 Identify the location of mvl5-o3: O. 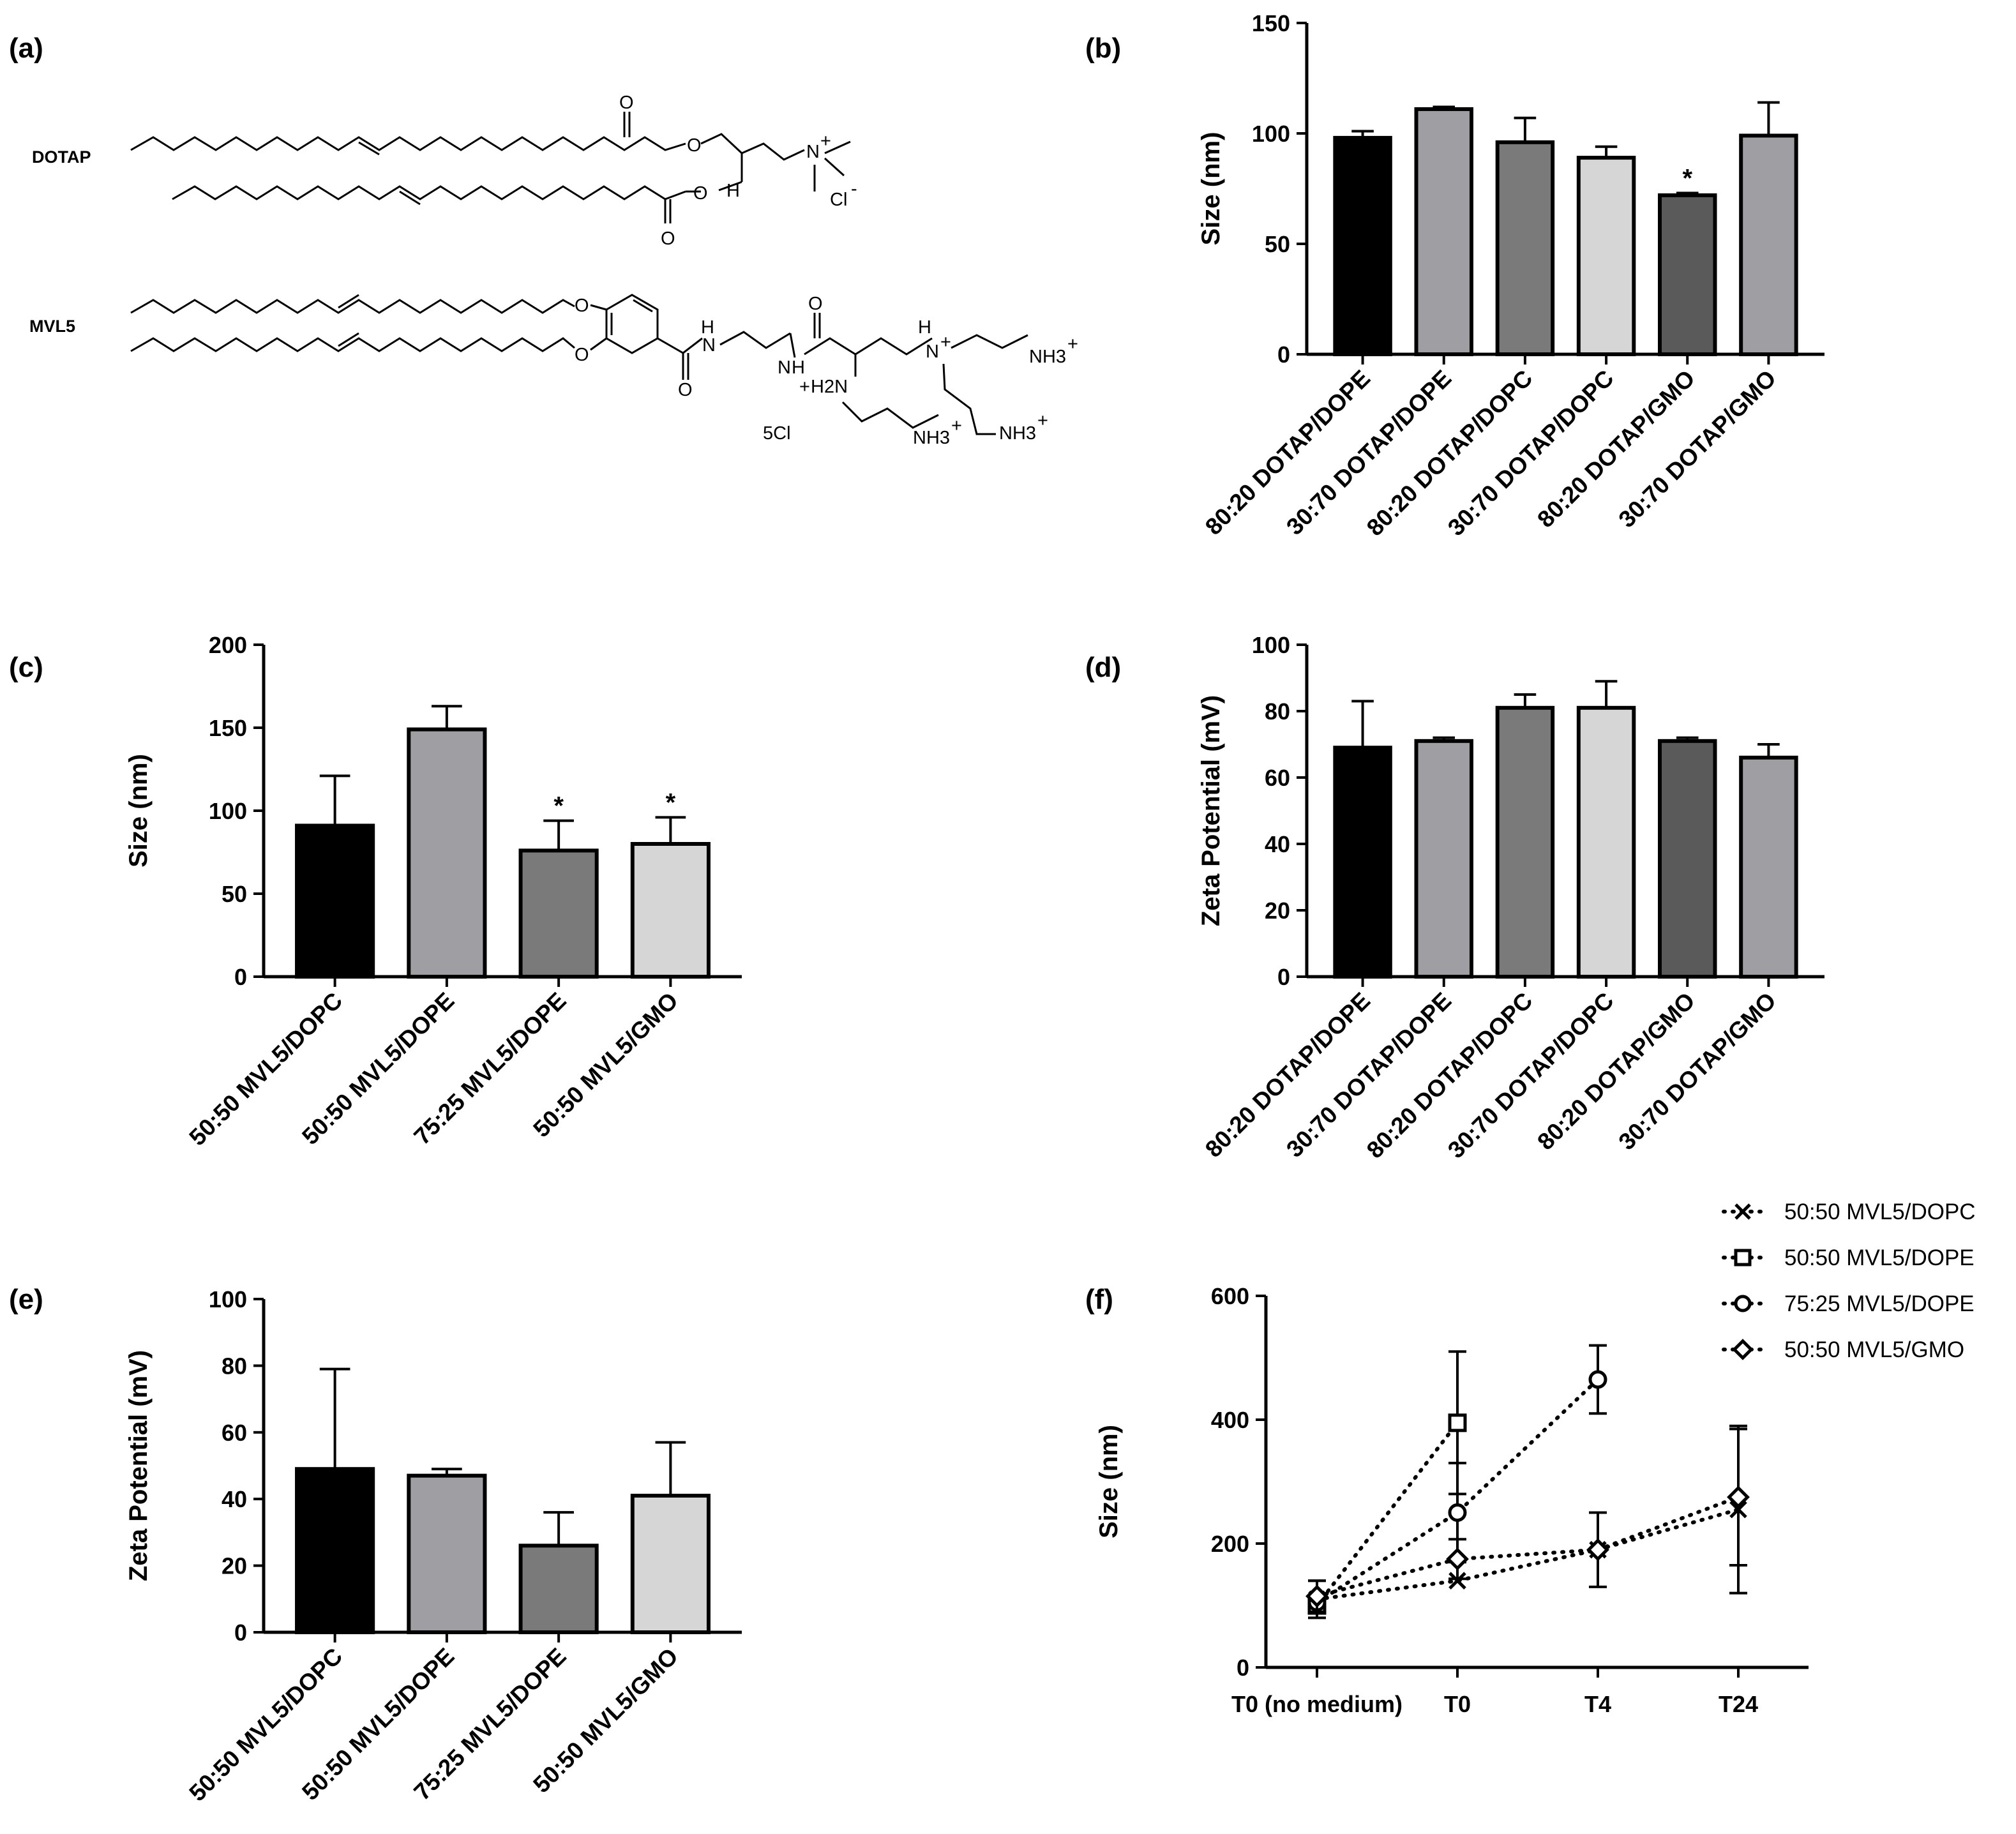
(685, 390).